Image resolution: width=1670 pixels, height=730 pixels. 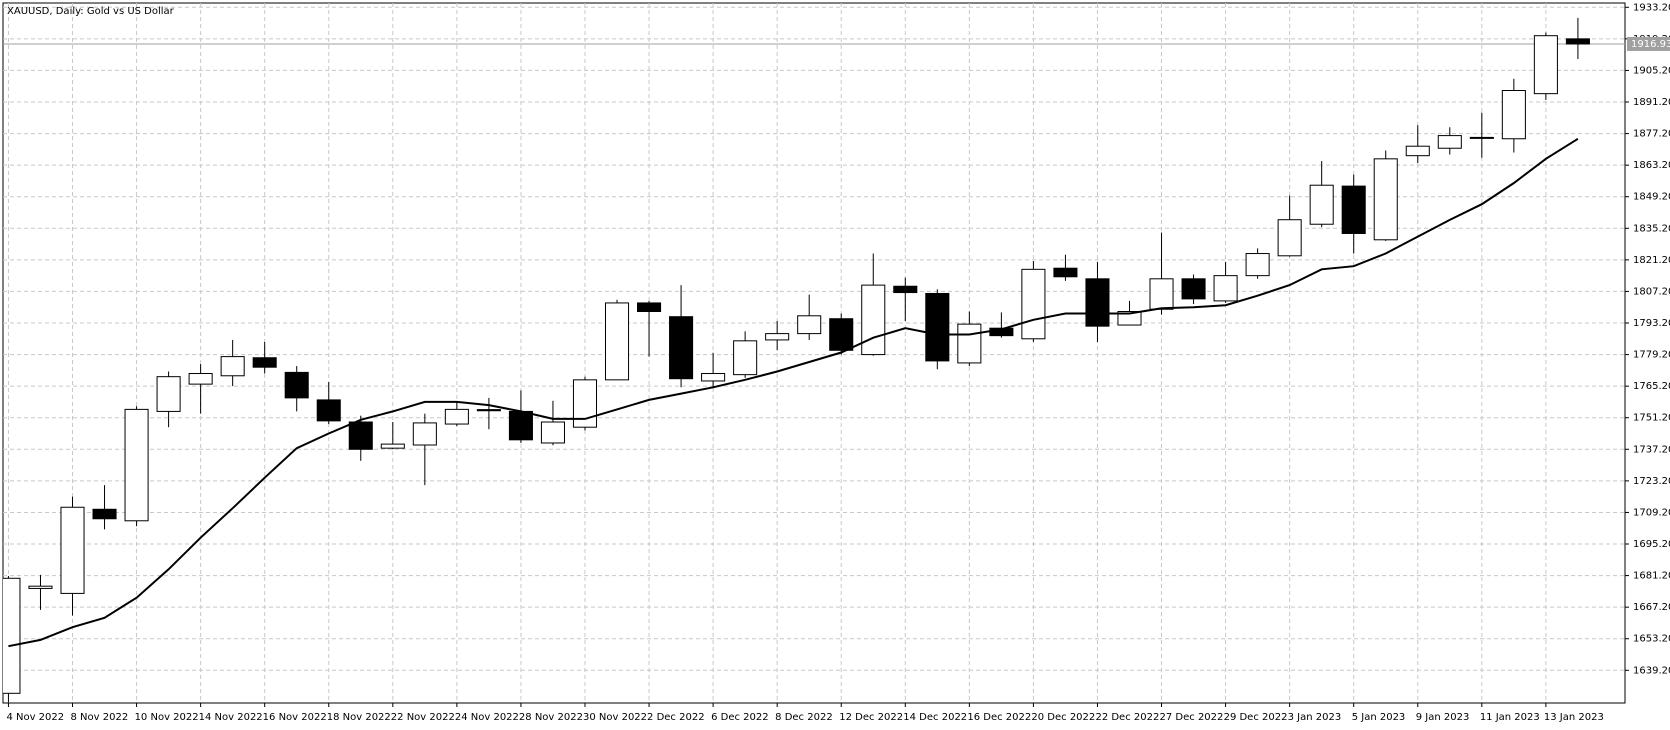 I want to click on x-tick-label: 8 Nov 2022, so click(x=100, y=717).